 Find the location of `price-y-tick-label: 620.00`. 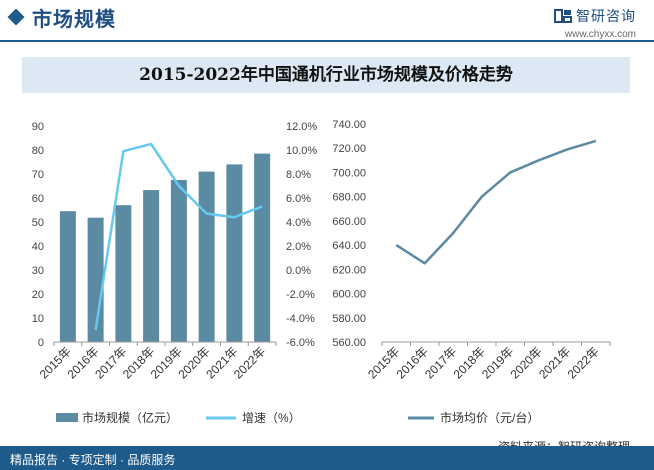

price-y-tick-label: 620.00 is located at coordinates (349, 270).